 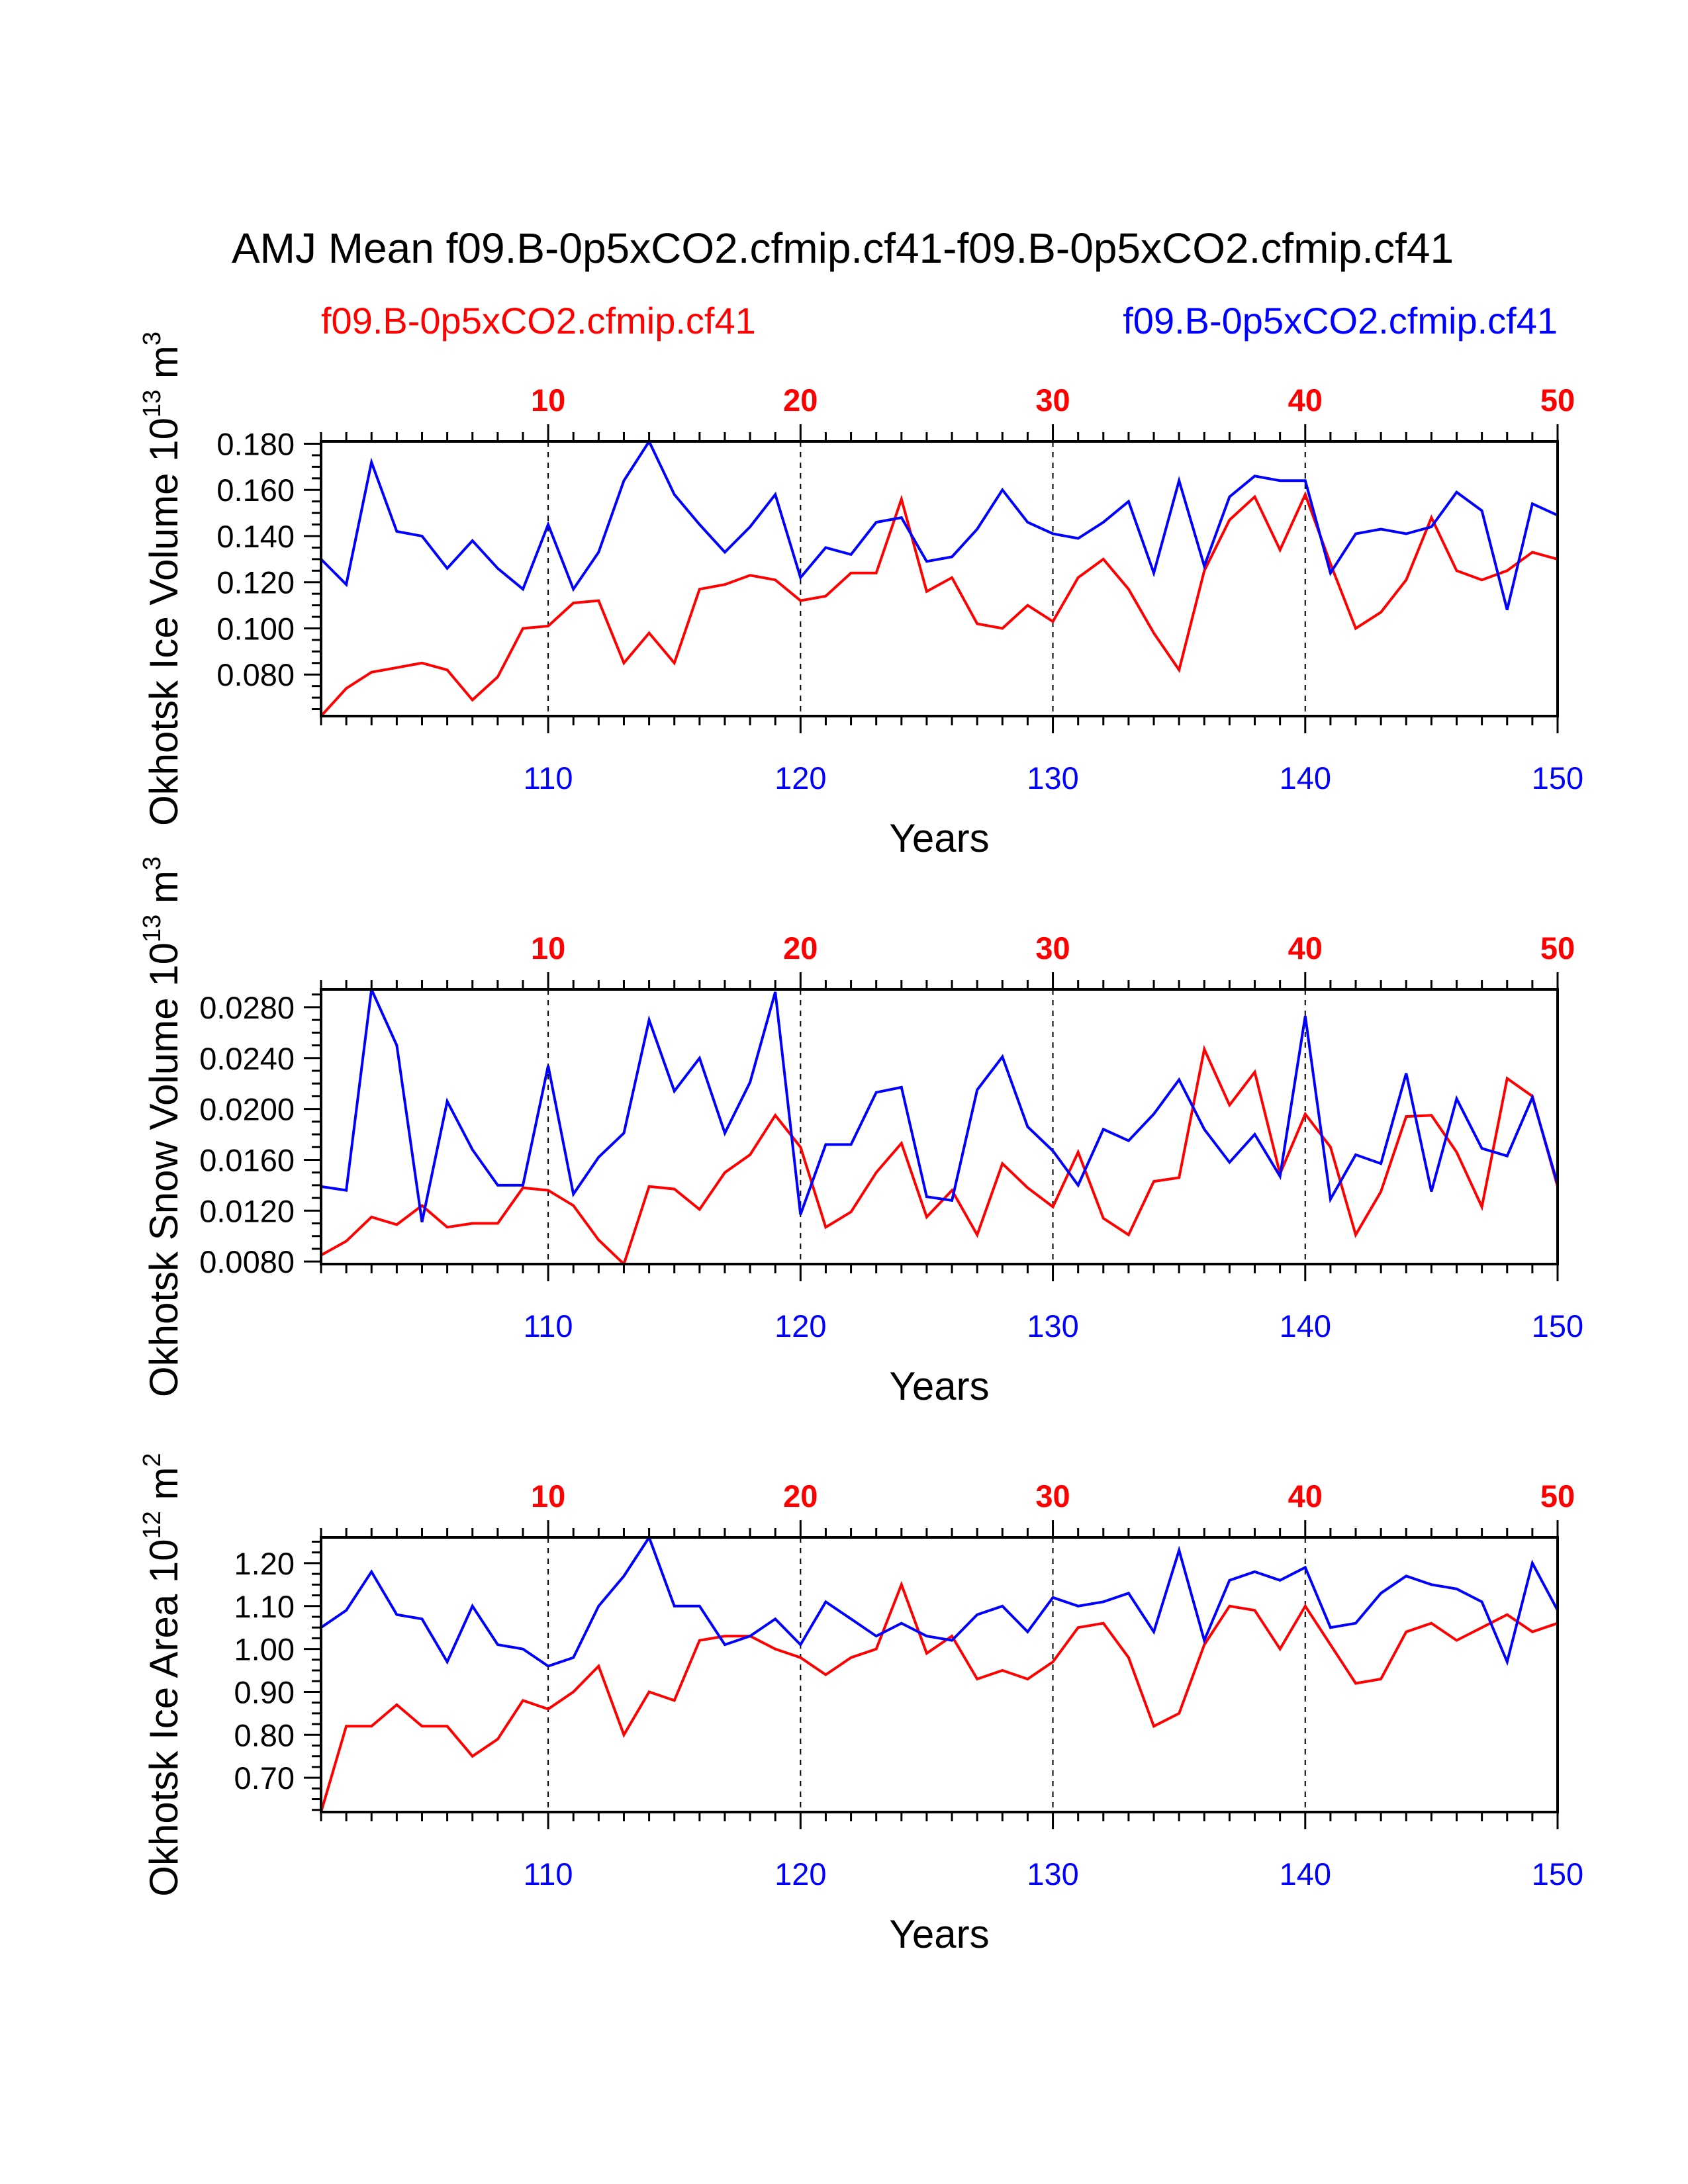 What do you see at coordinates (247, 1261) in the screenshot?
I see `y-tick-label: 0.0080` at bounding box center [247, 1261].